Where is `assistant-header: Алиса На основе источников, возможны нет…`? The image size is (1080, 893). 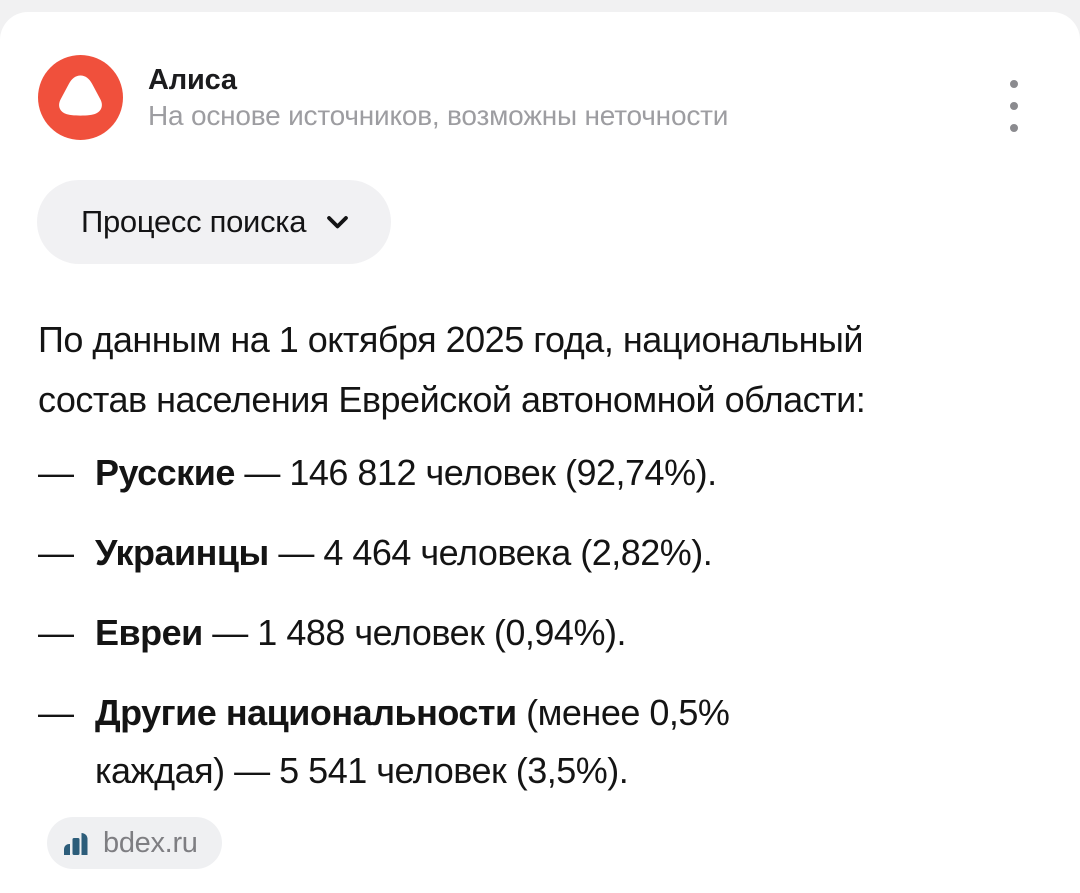
assistant-header: Алиса На основе источников, возможны нет… is located at coordinates (383, 97).